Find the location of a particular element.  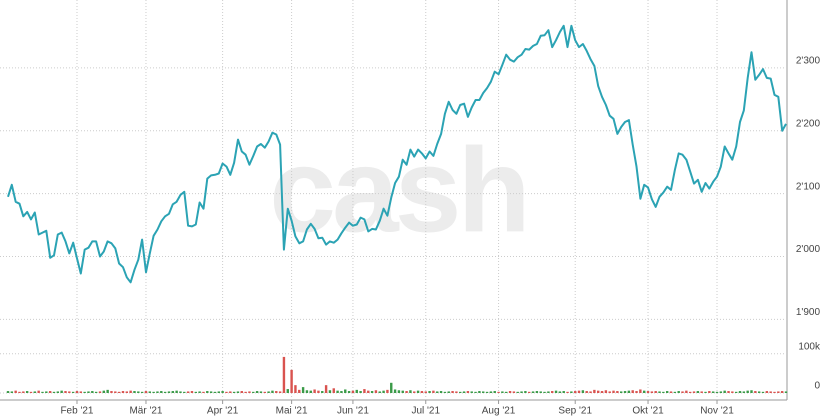

y-tick-label: 2'100 is located at coordinates (808, 186).